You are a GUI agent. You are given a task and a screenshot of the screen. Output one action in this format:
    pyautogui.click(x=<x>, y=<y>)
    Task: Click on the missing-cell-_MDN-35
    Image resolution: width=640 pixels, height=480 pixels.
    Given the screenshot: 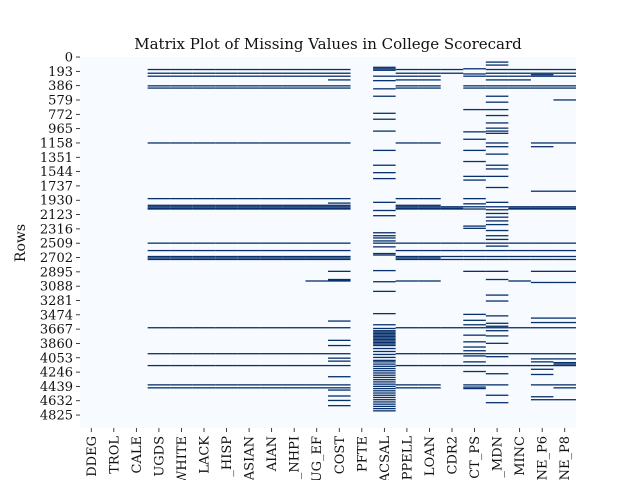 What is the action you would take?
    pyautogui.click(x=497, y=250)
    